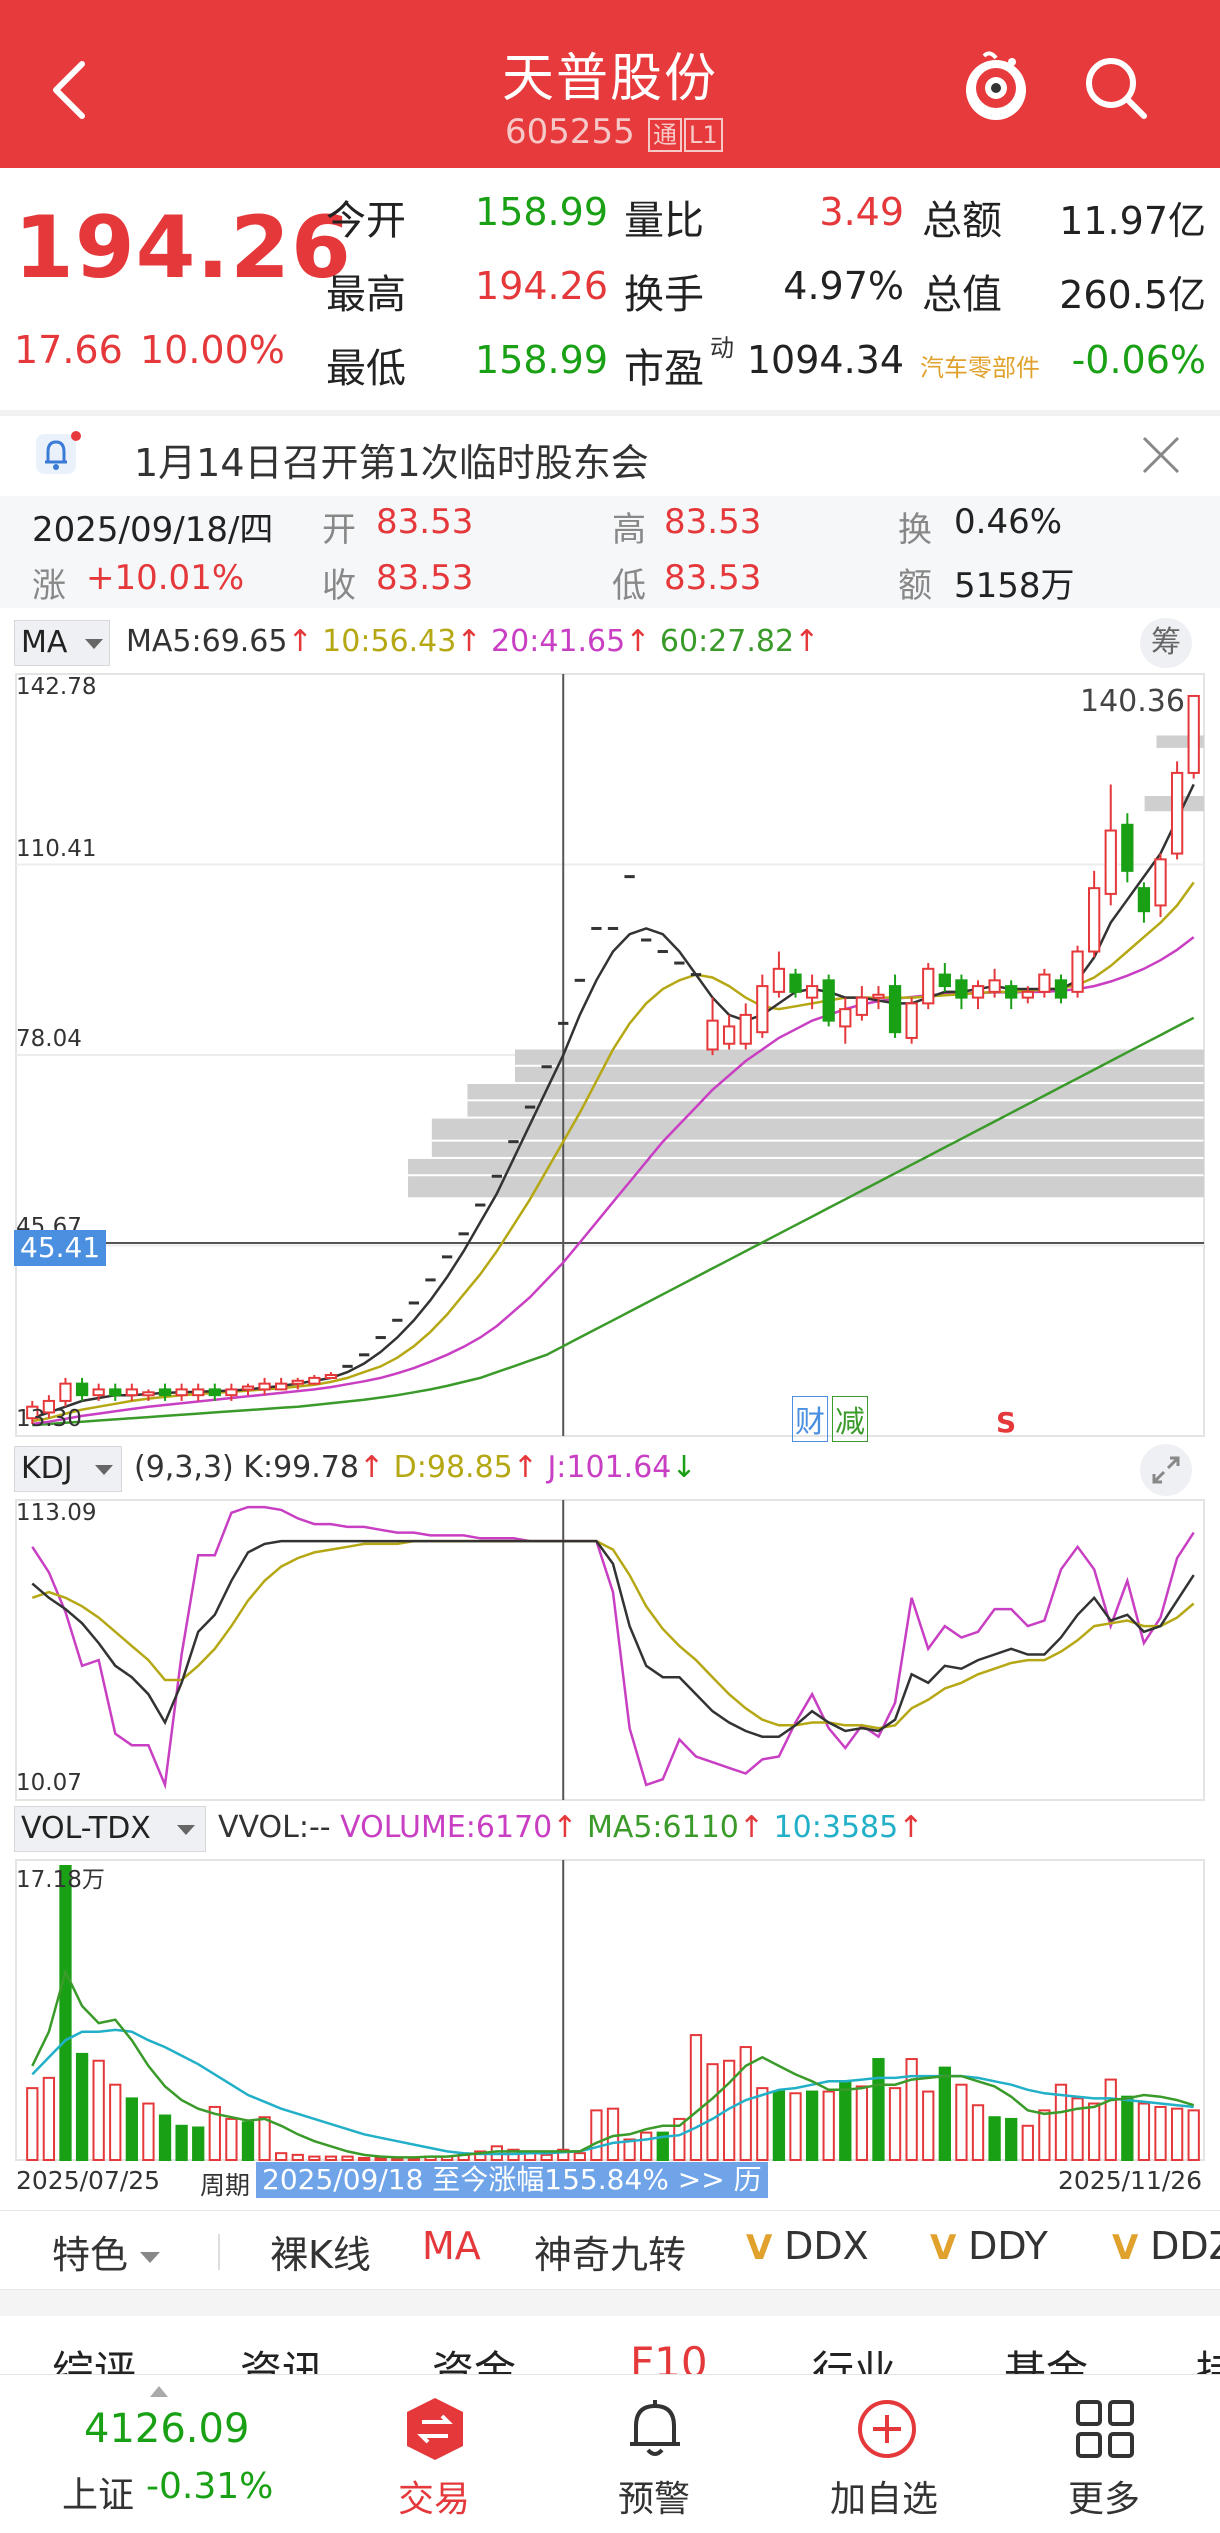 The height and width of the screenshot is (2533, 1220). What do you see at coordinates (629, 530) in the screenshot?
I see `detail-high-label: 高` at bounding box center [629, 530].